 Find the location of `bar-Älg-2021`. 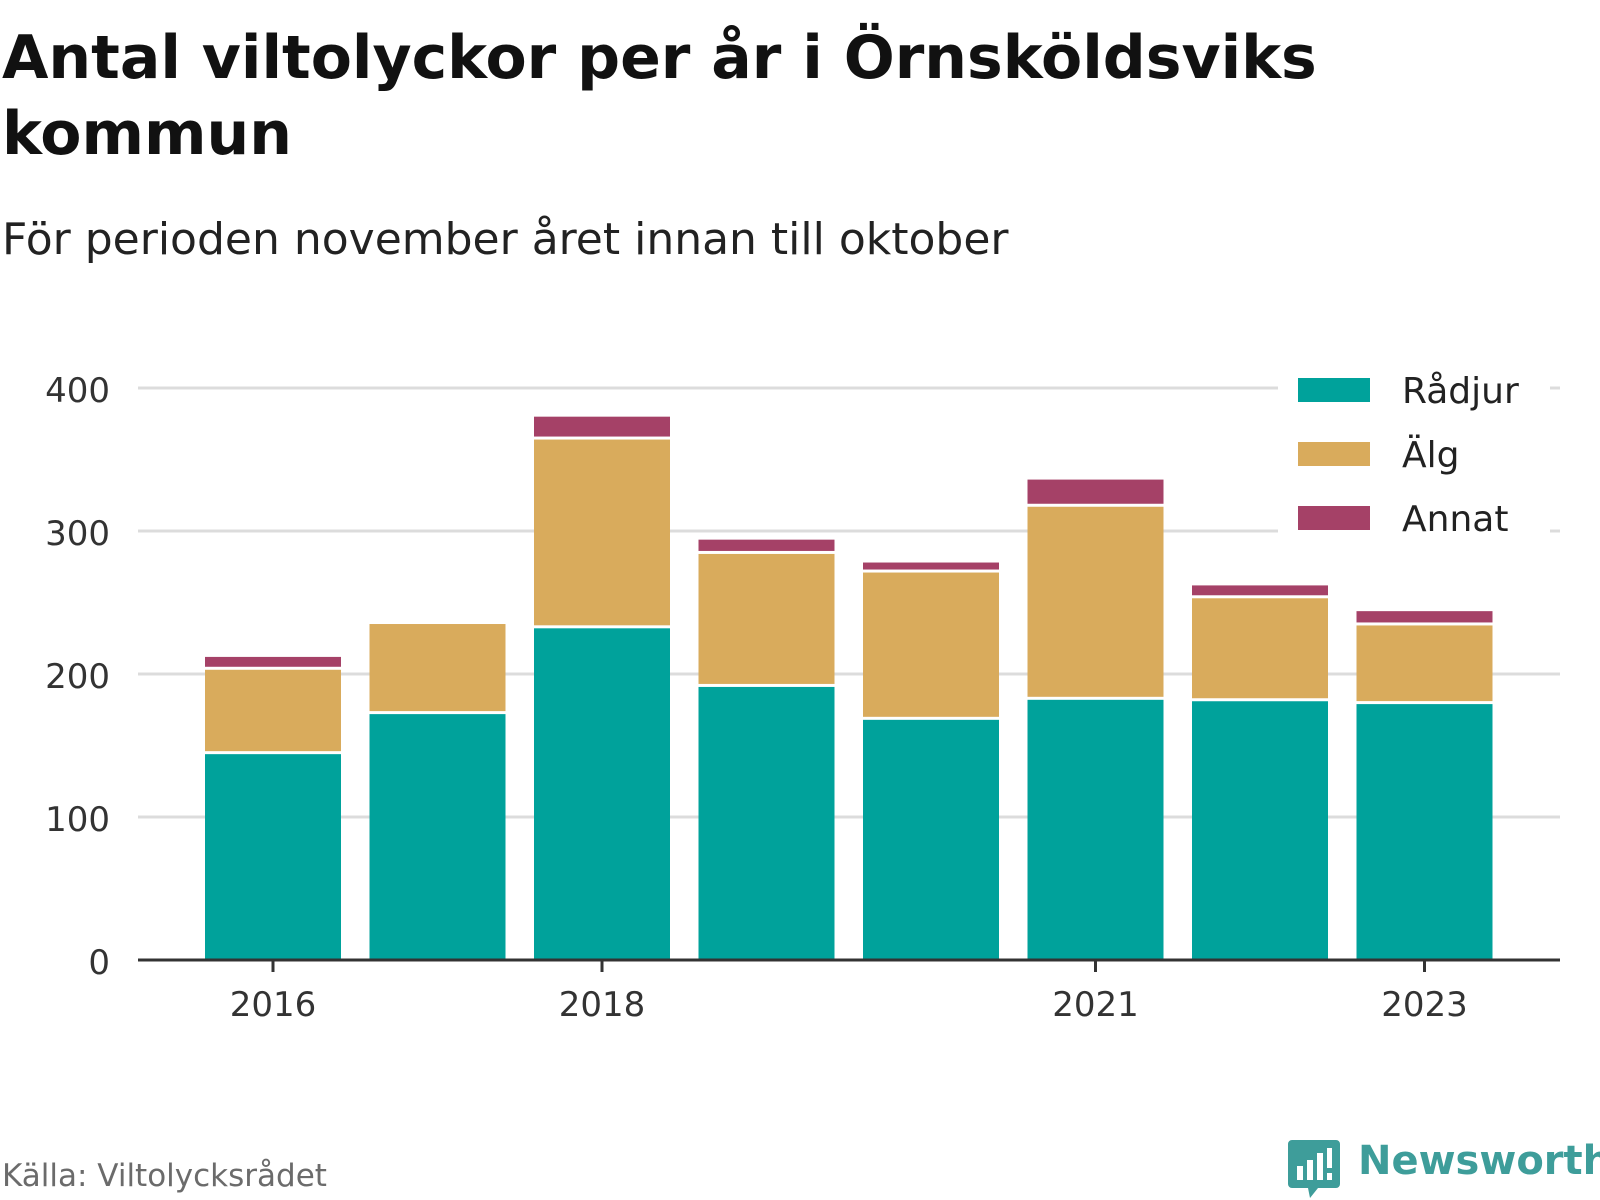

bar-Älg-2021 is located at coordinates (1095, 601).